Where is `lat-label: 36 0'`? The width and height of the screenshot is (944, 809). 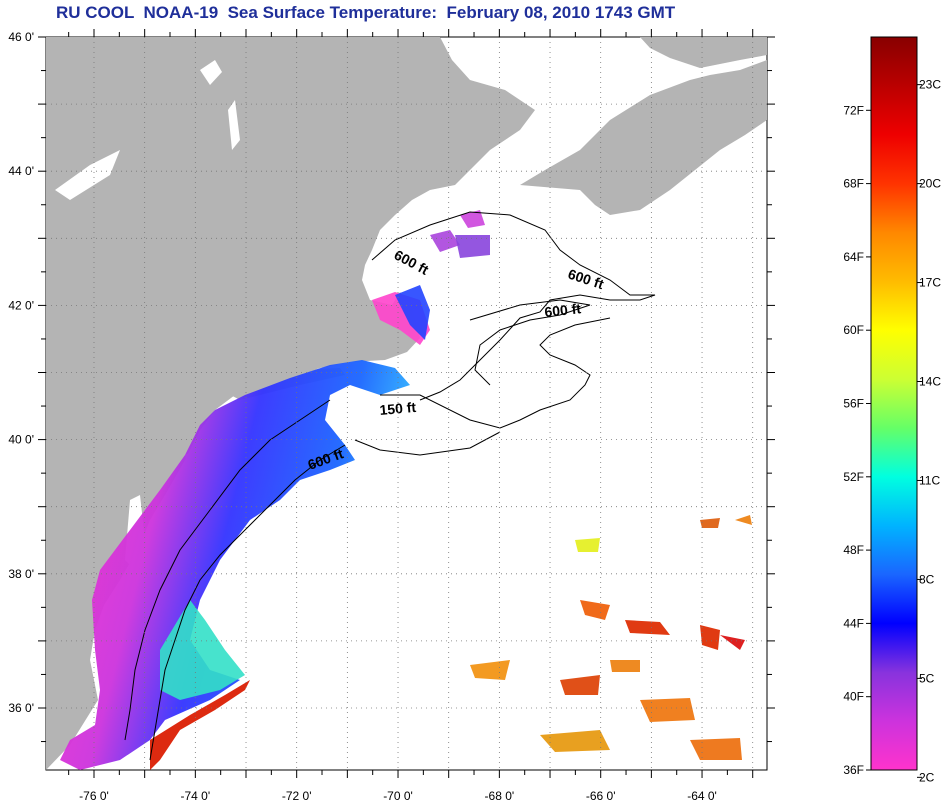 lat-label: 36 0' is located at coordinates (21, 708).